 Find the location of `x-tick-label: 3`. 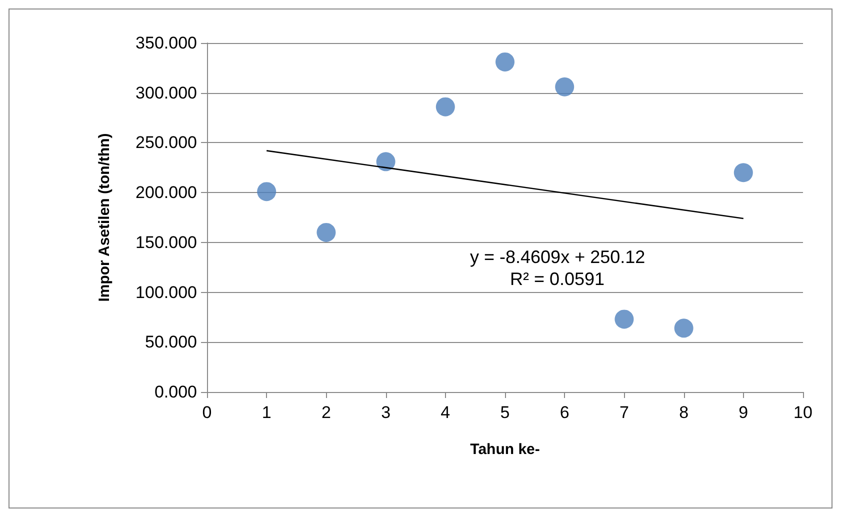

x-tick-label: 3 is located at coordinates (386, 412).